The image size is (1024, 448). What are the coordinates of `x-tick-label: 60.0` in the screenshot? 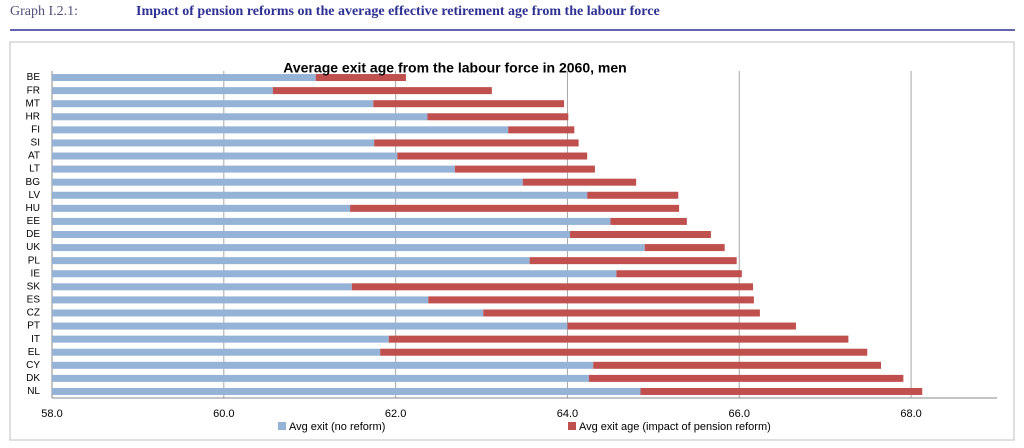 It's located at (223, 414).